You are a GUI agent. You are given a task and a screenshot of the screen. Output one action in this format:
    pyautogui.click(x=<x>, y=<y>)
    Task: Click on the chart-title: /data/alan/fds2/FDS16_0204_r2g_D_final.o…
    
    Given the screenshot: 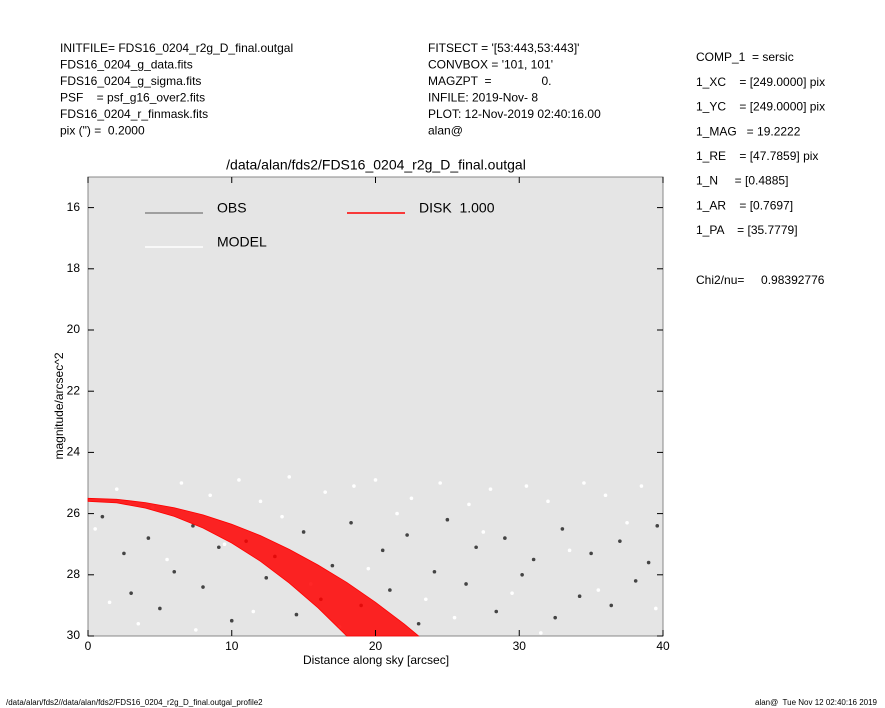 What is the action you would take?
    pyautogui.click(x=376, y=165)
    